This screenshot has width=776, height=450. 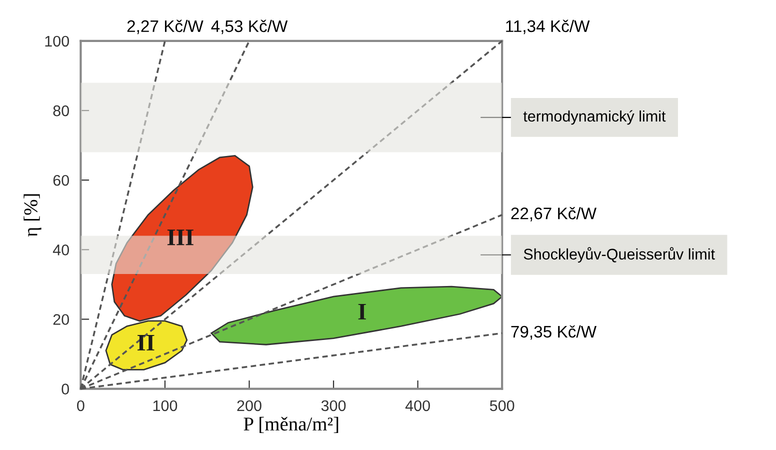 I want to click on series-label: 79,35 Kč/W, so click(x=553, y=332).